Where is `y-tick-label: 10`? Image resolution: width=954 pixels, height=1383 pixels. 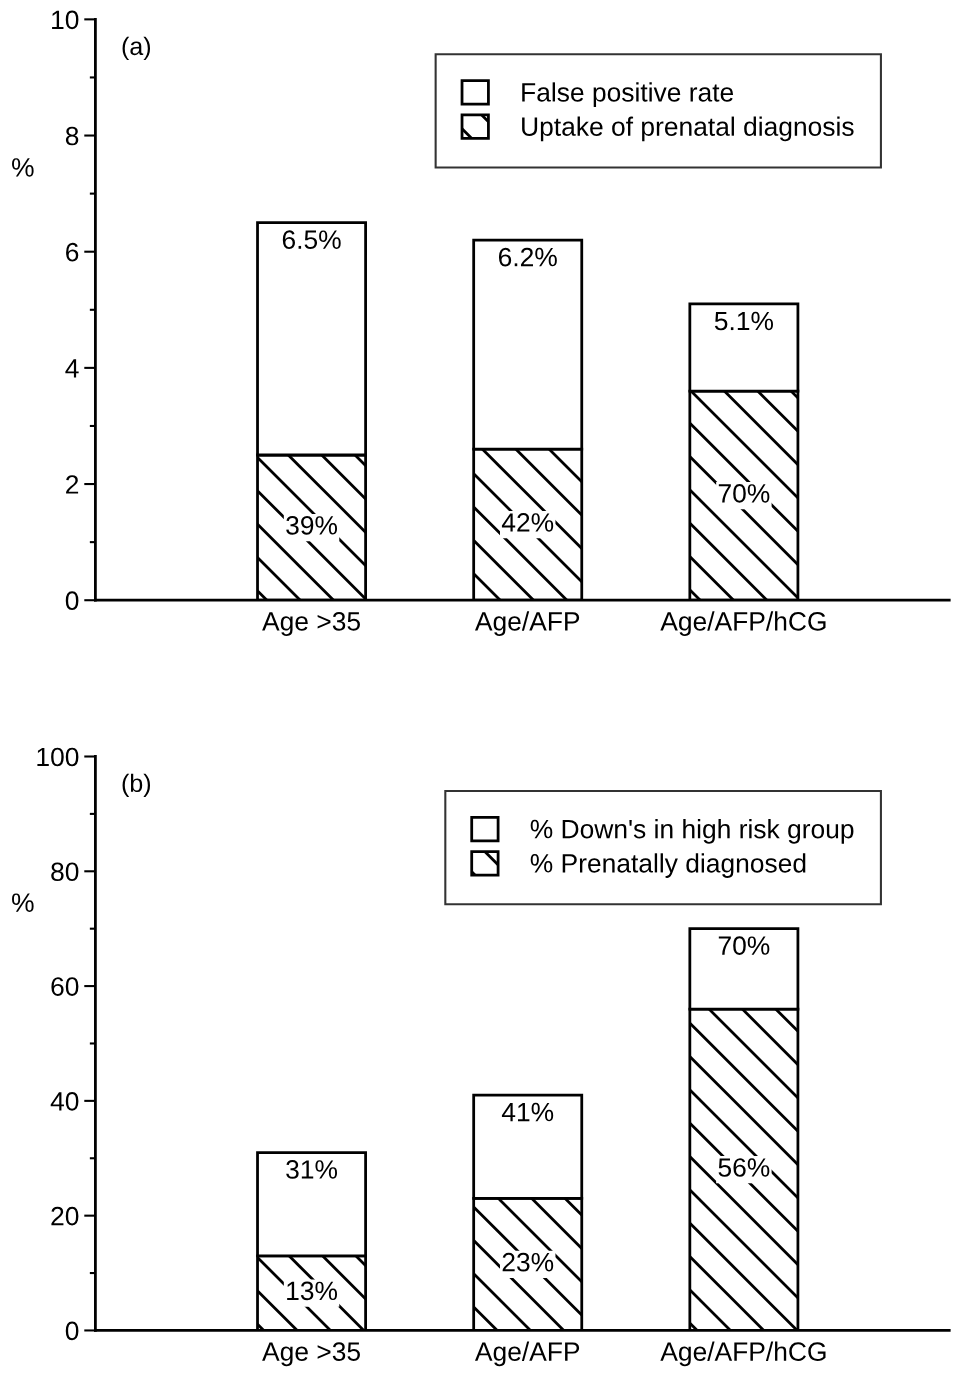
y-tick-label: 10 is located at coordinates (65, 20).